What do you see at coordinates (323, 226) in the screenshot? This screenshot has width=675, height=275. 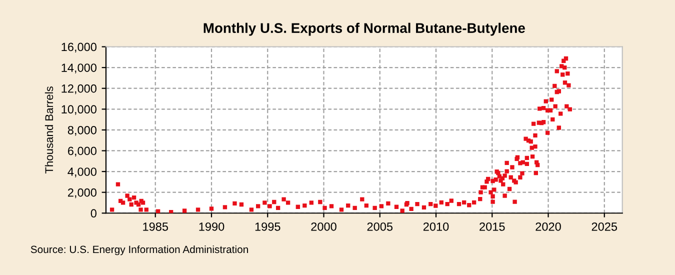 I see `x-tick-label: 2000` at bounding box center [323, 226].